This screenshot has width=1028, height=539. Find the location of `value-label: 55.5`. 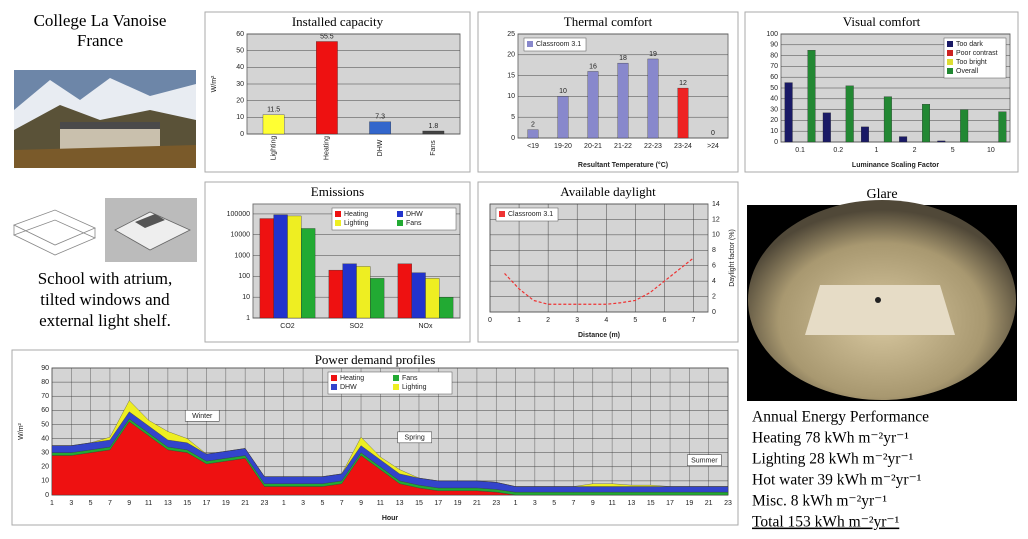

value-label: 55.5 is located at coordinates (327, 36).